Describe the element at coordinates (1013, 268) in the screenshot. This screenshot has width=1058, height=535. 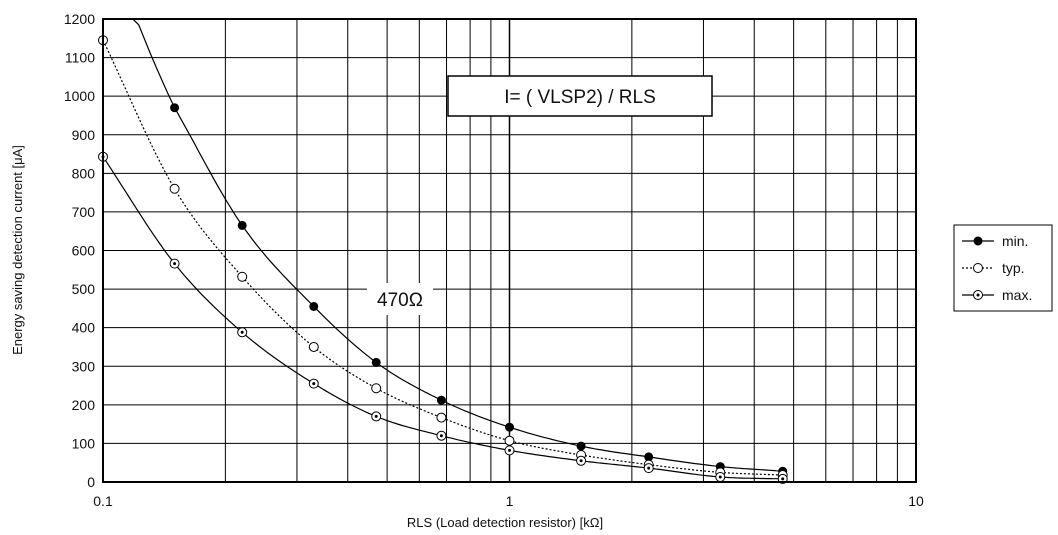
I see `legend-label-typ: typ.` at that location.